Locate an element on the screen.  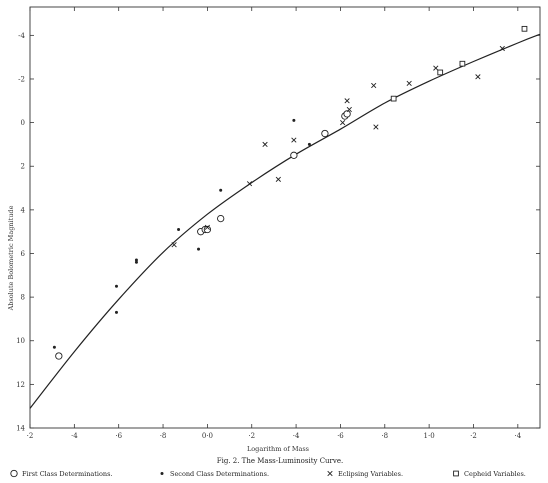
legend-symbol-x is located at coordinates (330, 473).